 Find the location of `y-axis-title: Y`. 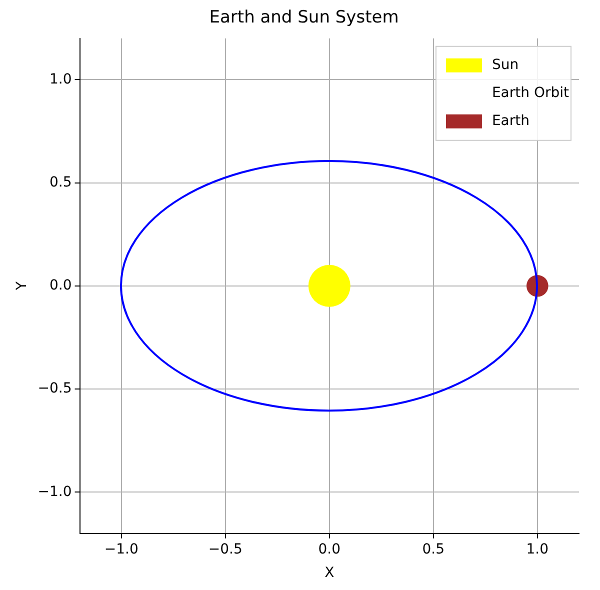

y-axis-title: Y is located at coordinates (22, 286).